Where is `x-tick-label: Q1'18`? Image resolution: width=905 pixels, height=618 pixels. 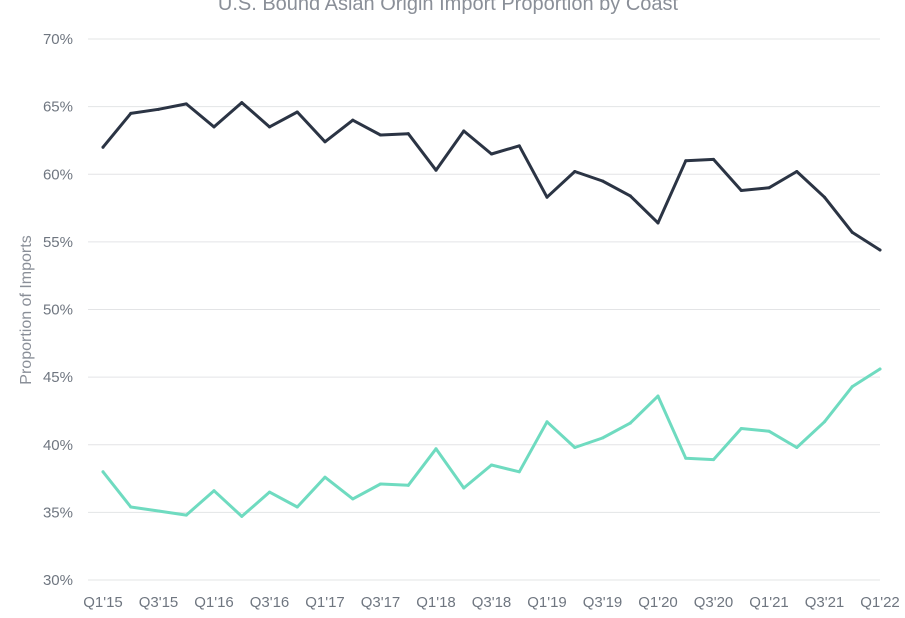
x-tick-label: Q1'18 is located at coordinates (436, 602).